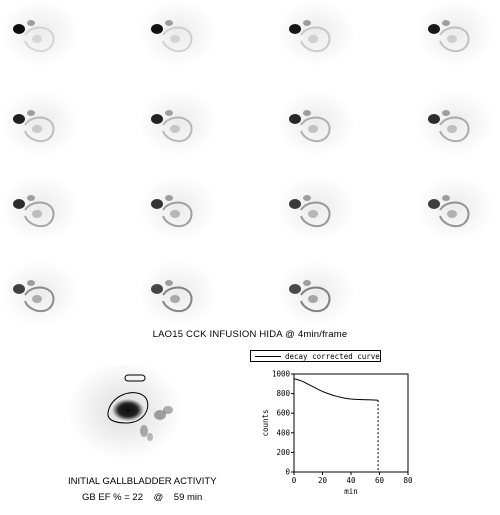  Describe the element at coordinates (283, 452) in the screenshot. I see `y-tick-label: 200` at that location.